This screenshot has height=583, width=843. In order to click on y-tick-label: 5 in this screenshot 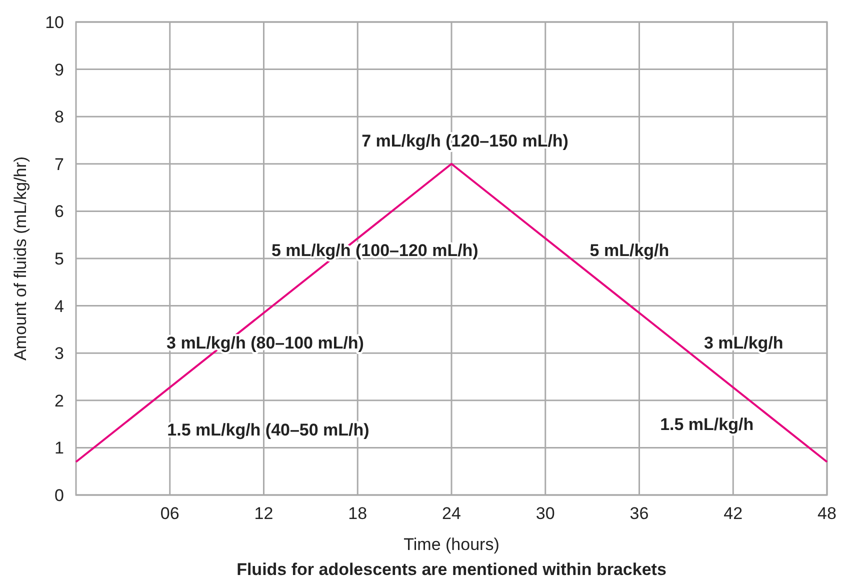, I will do `click(59, 259)`.